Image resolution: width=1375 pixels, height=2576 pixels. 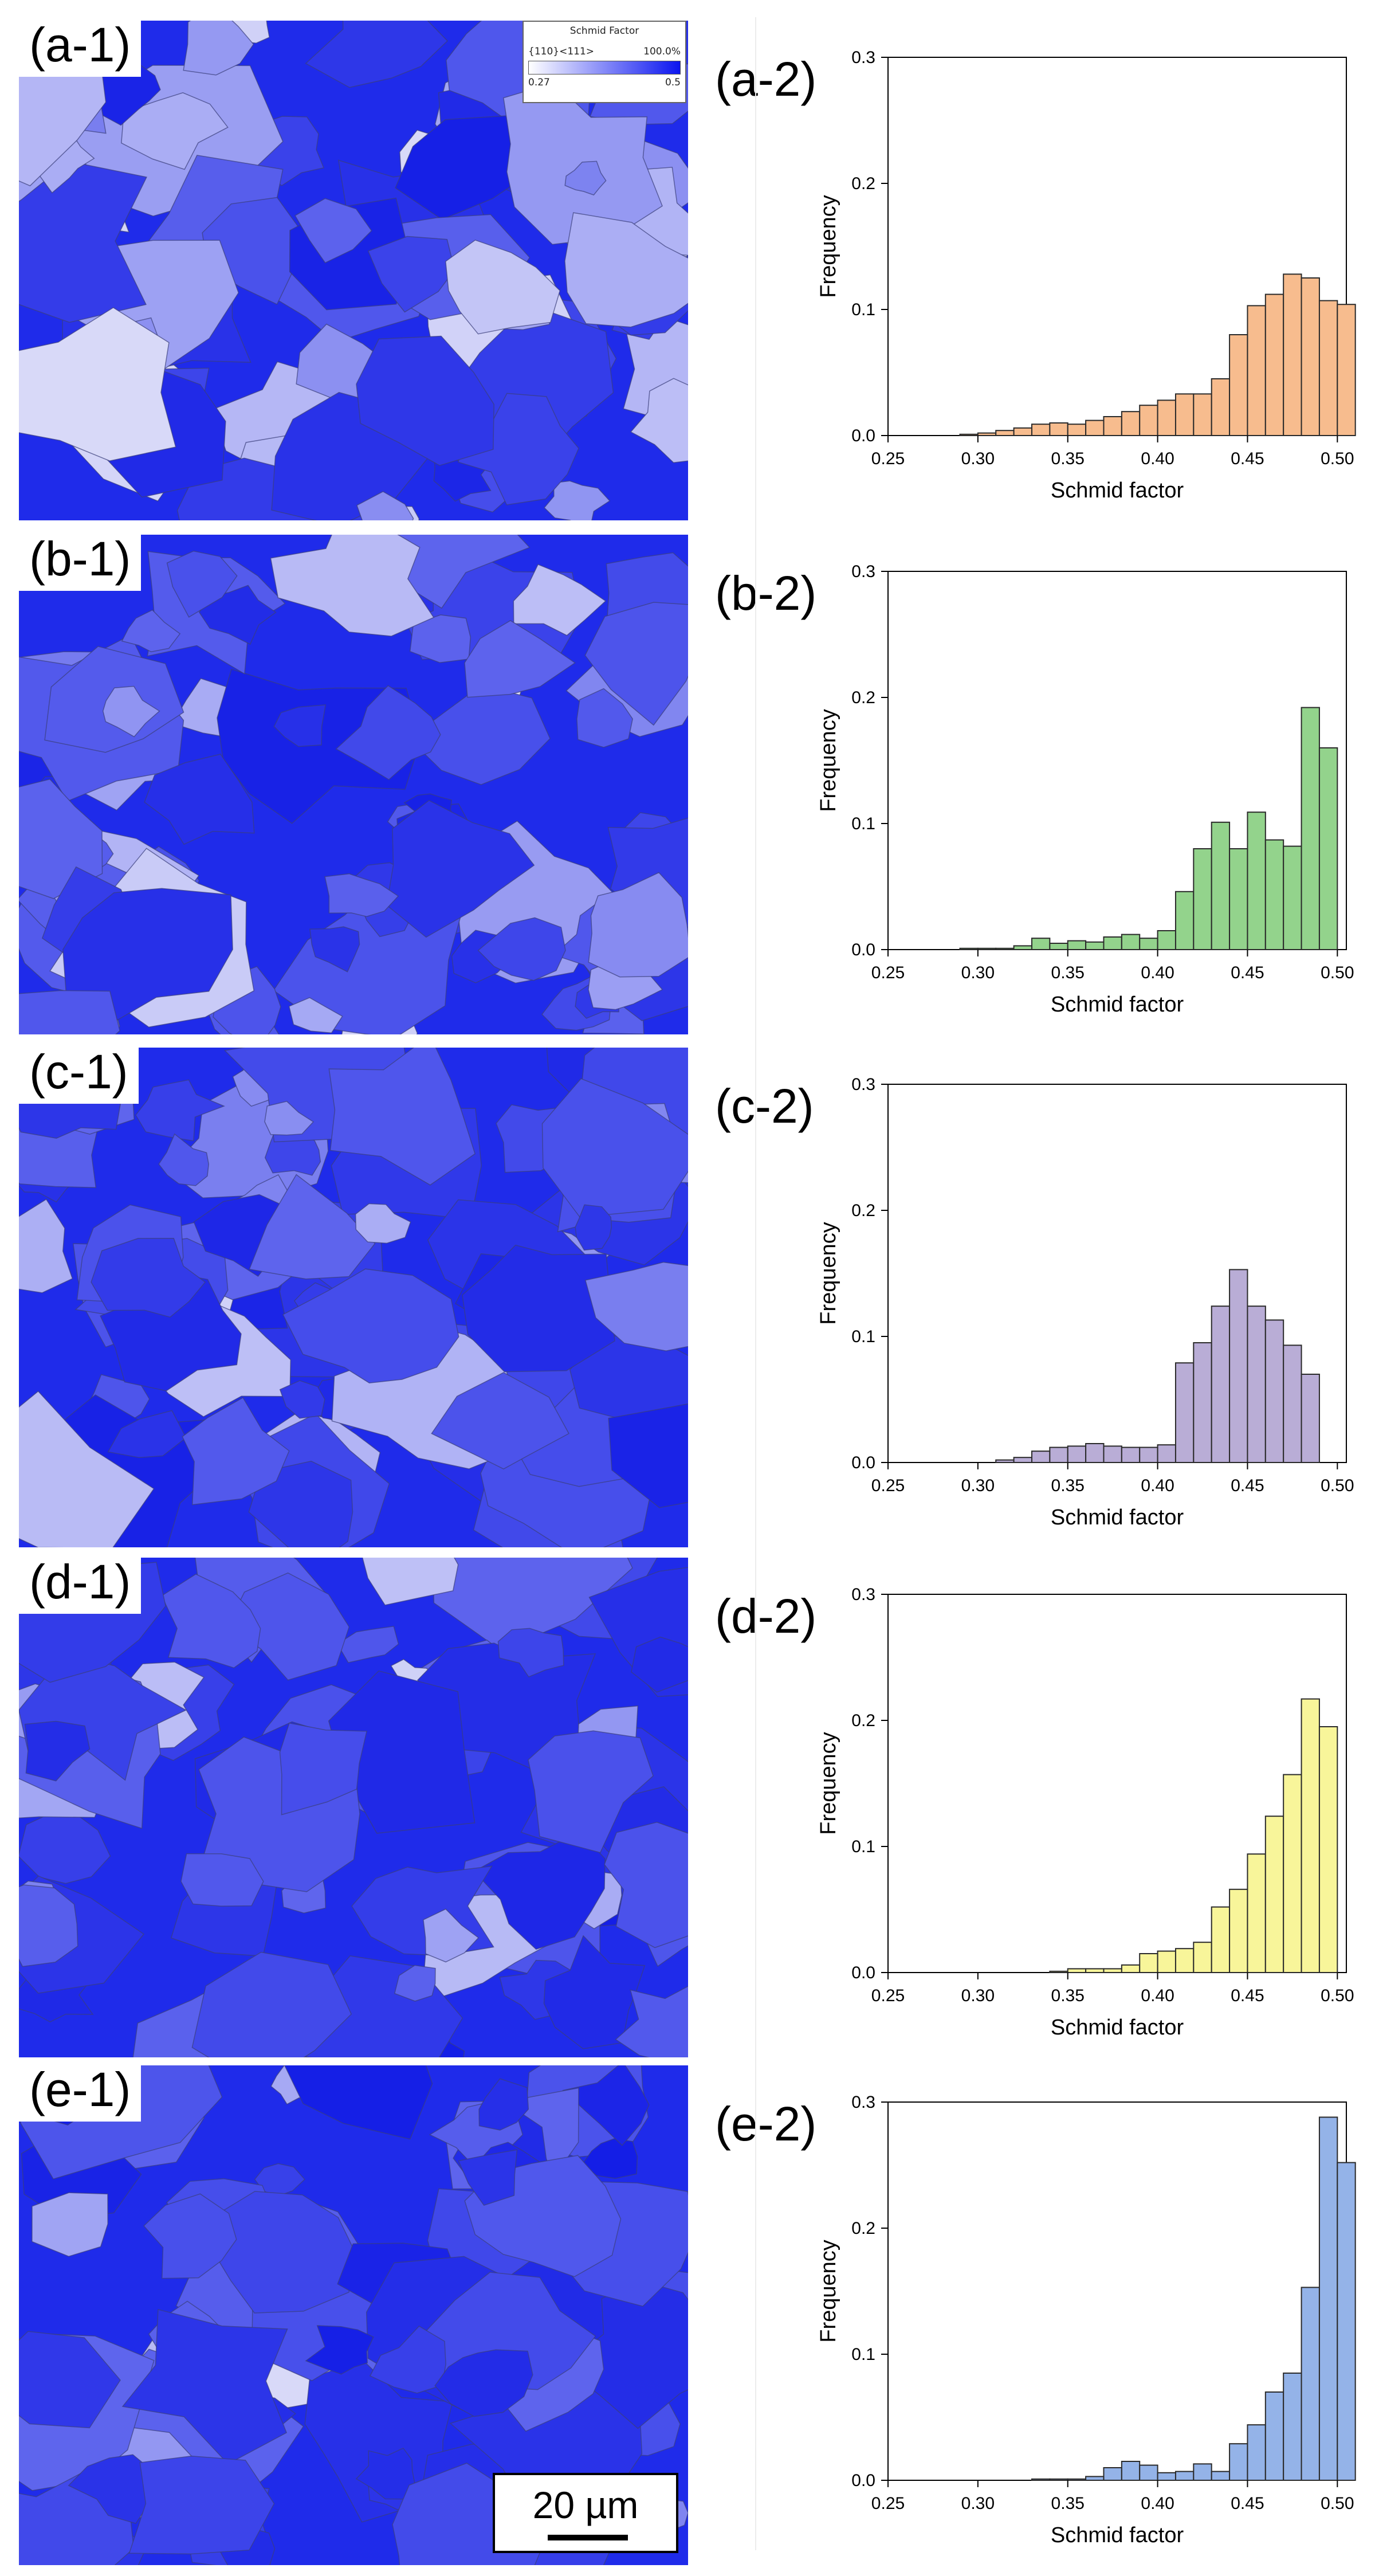 What do you see at coordinates (766, 81) in the screenshot?
I see `chart-label: (a-2)` at bounding box center [766, 81].